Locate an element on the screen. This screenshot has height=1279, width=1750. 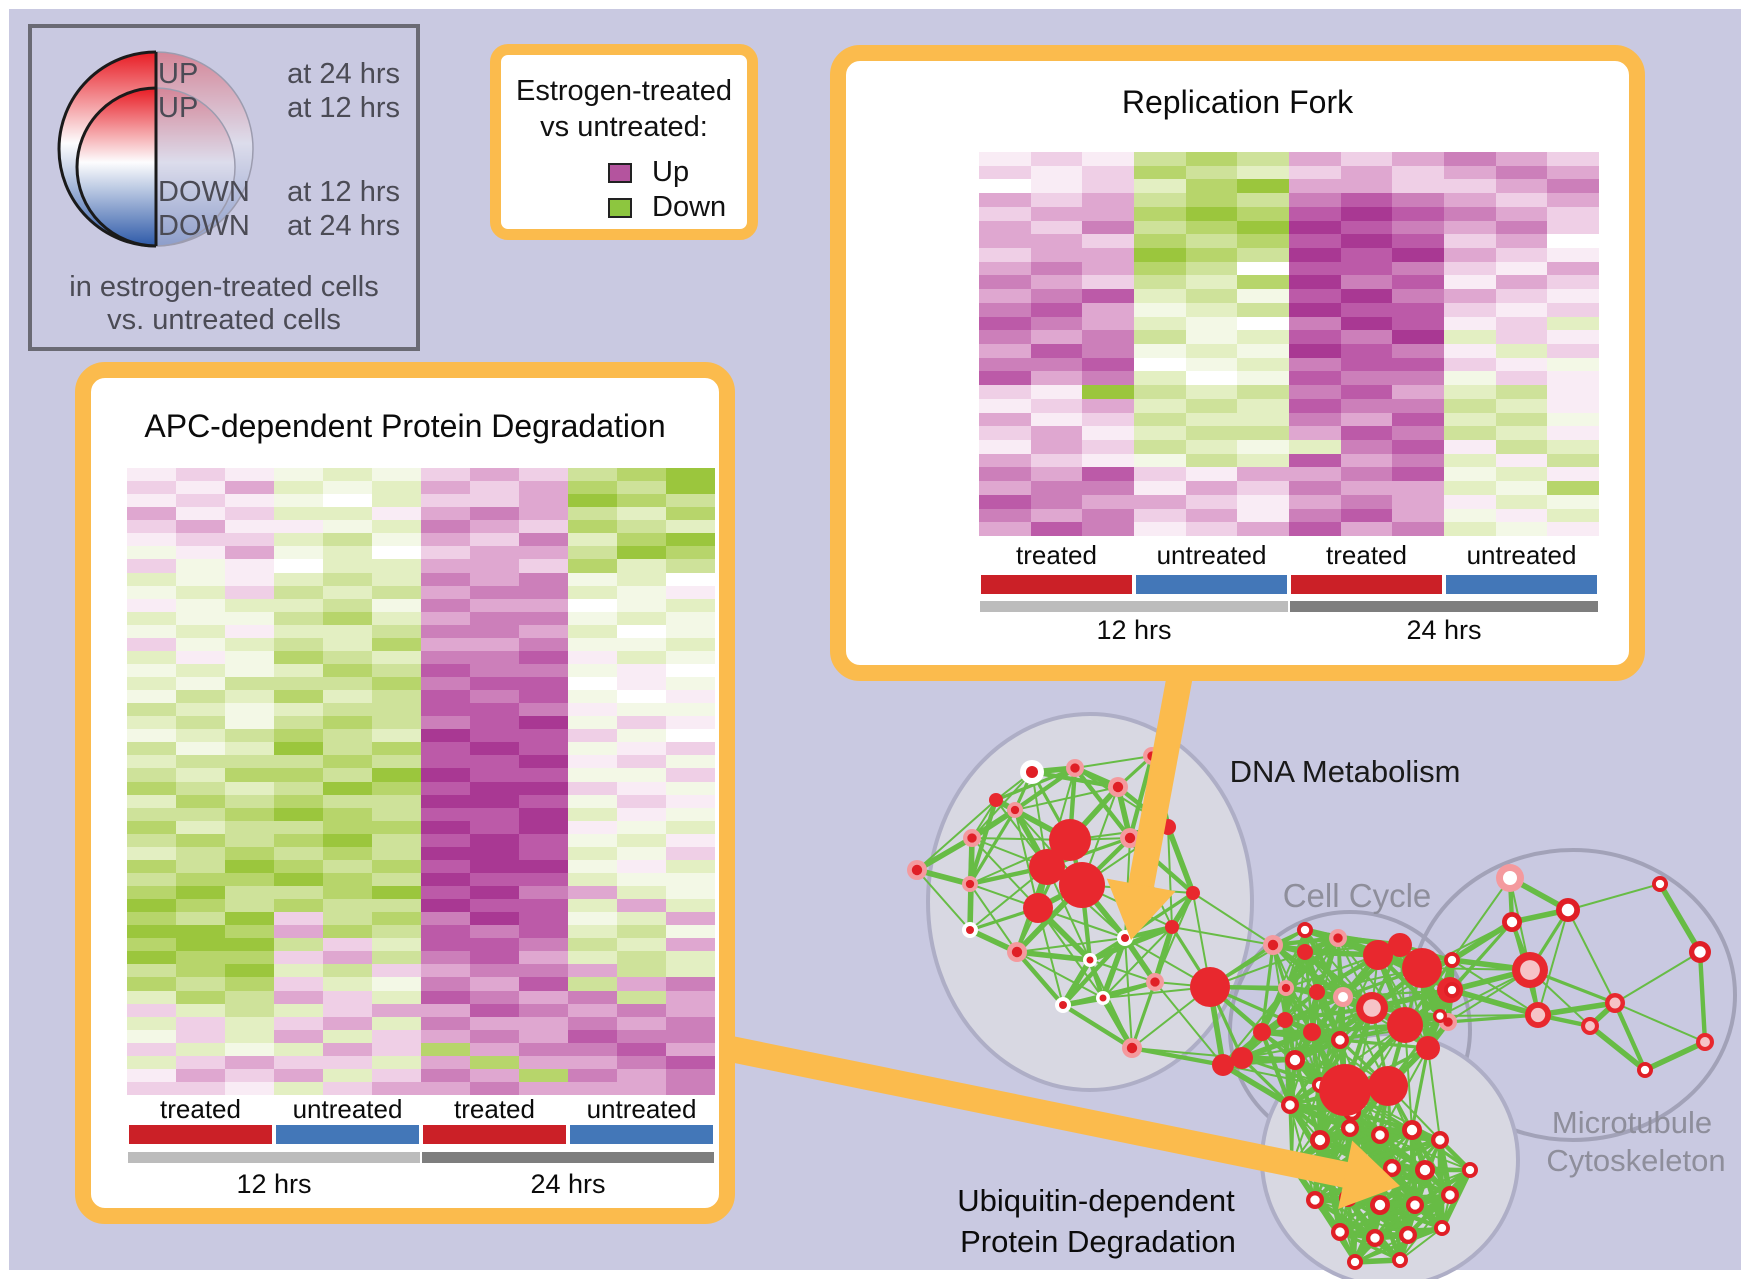
updown-footer-line1: in estrogen-treated cells is located at coordinates (224, 287).